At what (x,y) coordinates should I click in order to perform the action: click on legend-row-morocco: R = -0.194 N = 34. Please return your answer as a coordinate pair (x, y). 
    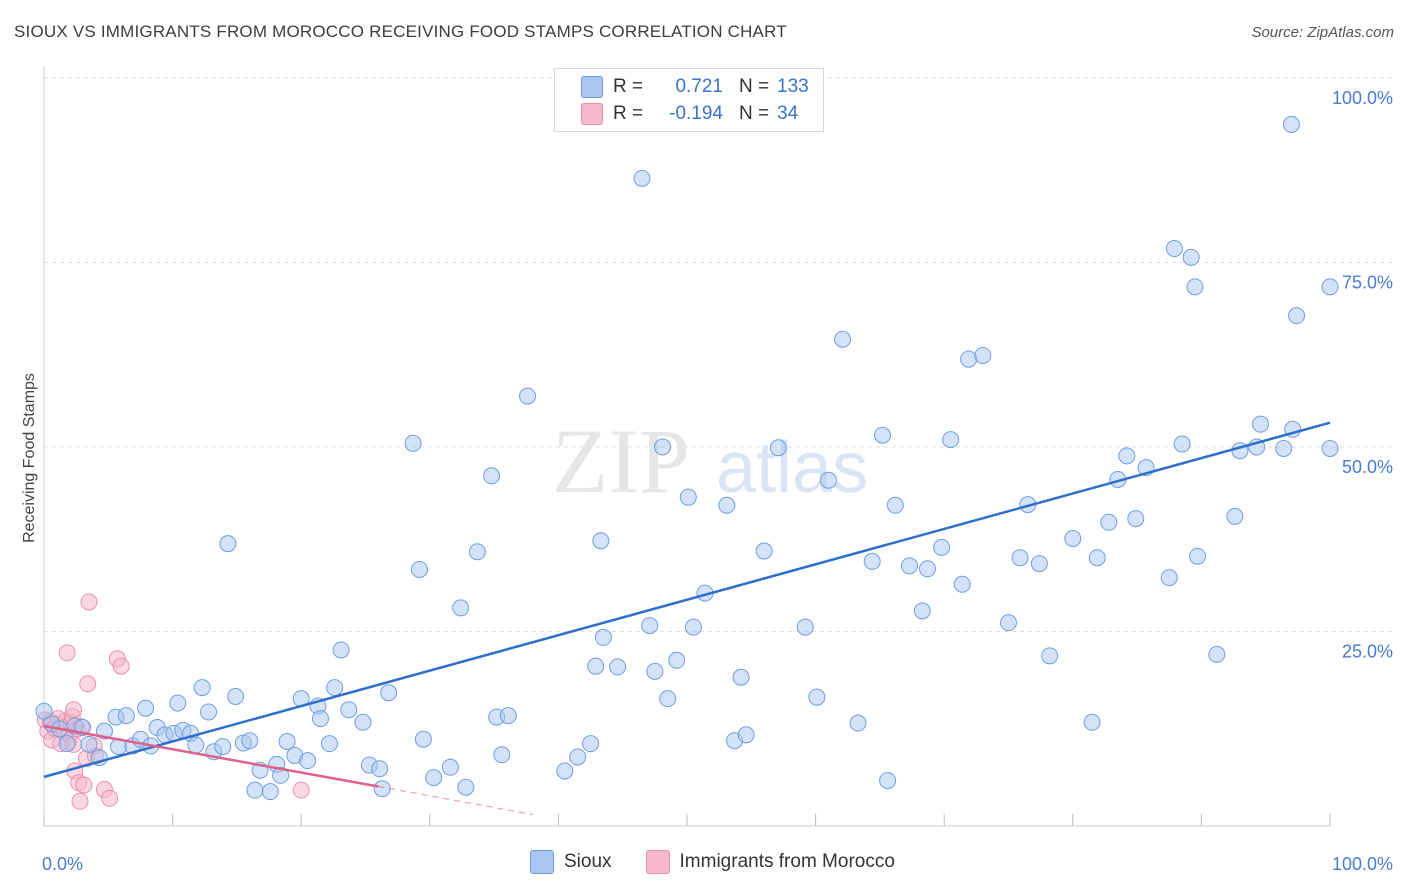
    Looking at the image, I should click on (689, 114).